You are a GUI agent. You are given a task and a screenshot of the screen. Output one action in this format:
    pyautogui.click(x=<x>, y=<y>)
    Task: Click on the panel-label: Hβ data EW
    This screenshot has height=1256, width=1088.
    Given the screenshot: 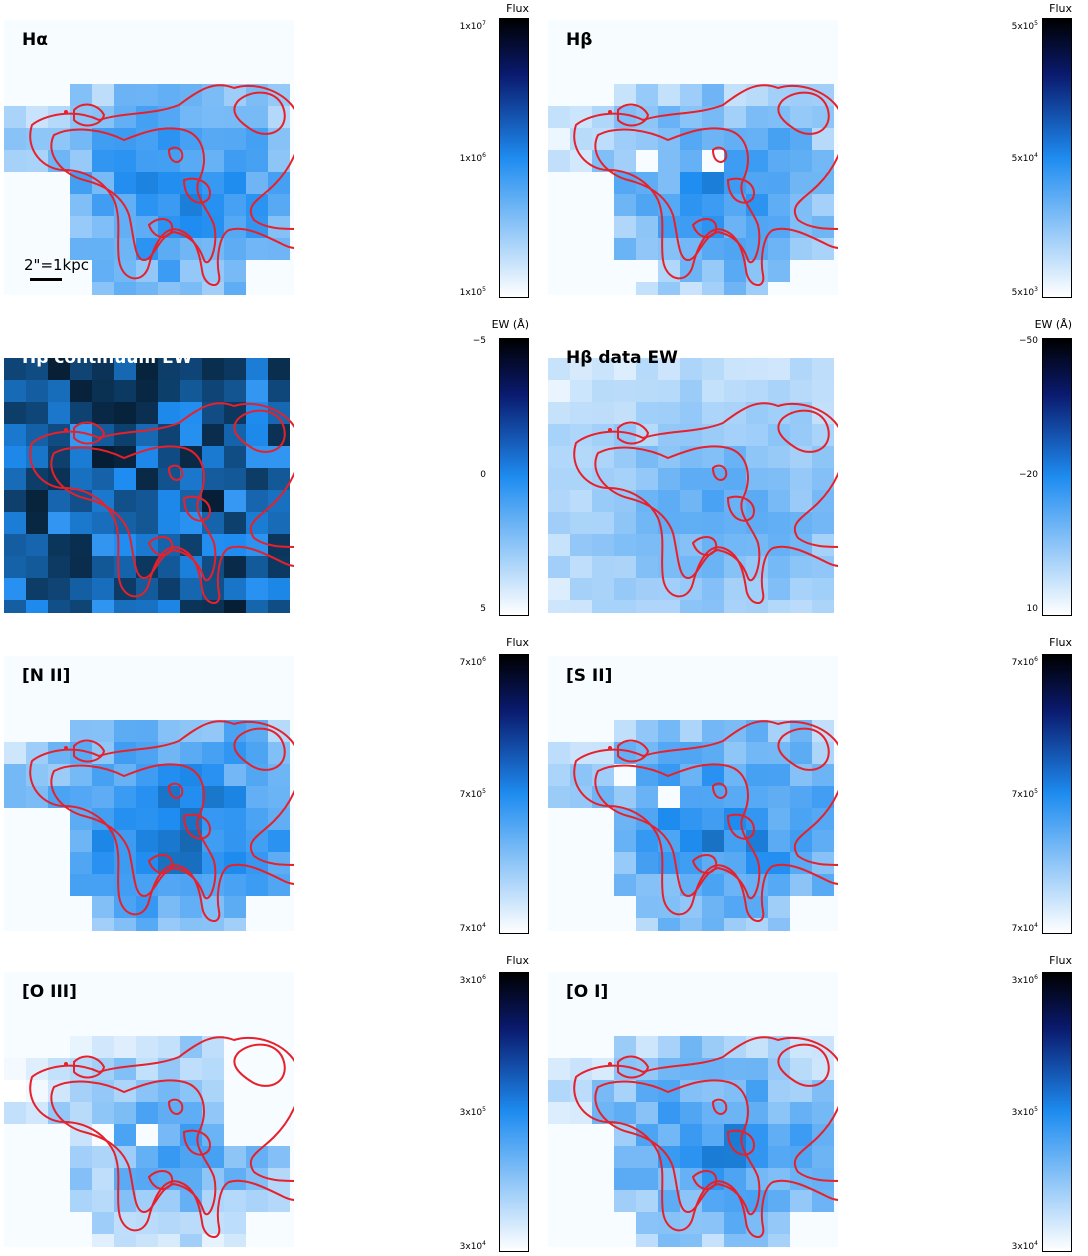 What is the action you would take?
    pyautogui.click(x=622, y=358)
    